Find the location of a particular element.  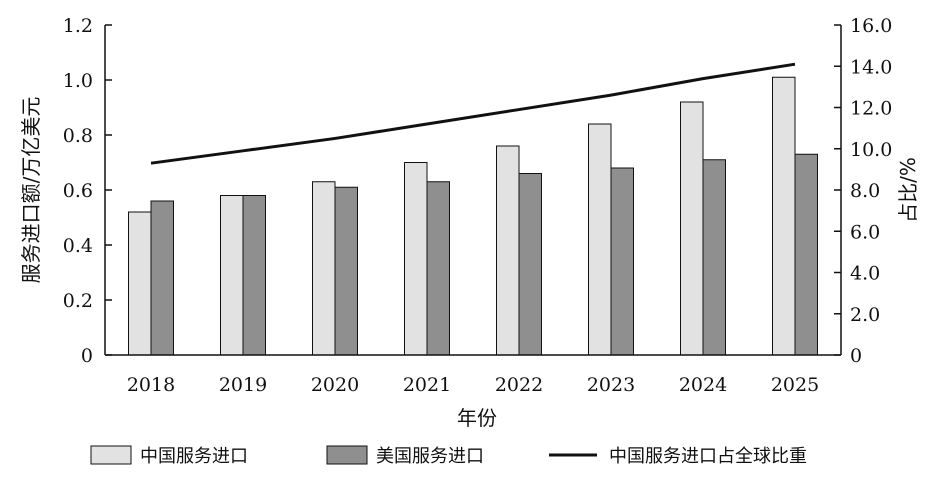

x-tick-label-2024: 2024 is located at coordinates (703, 385).